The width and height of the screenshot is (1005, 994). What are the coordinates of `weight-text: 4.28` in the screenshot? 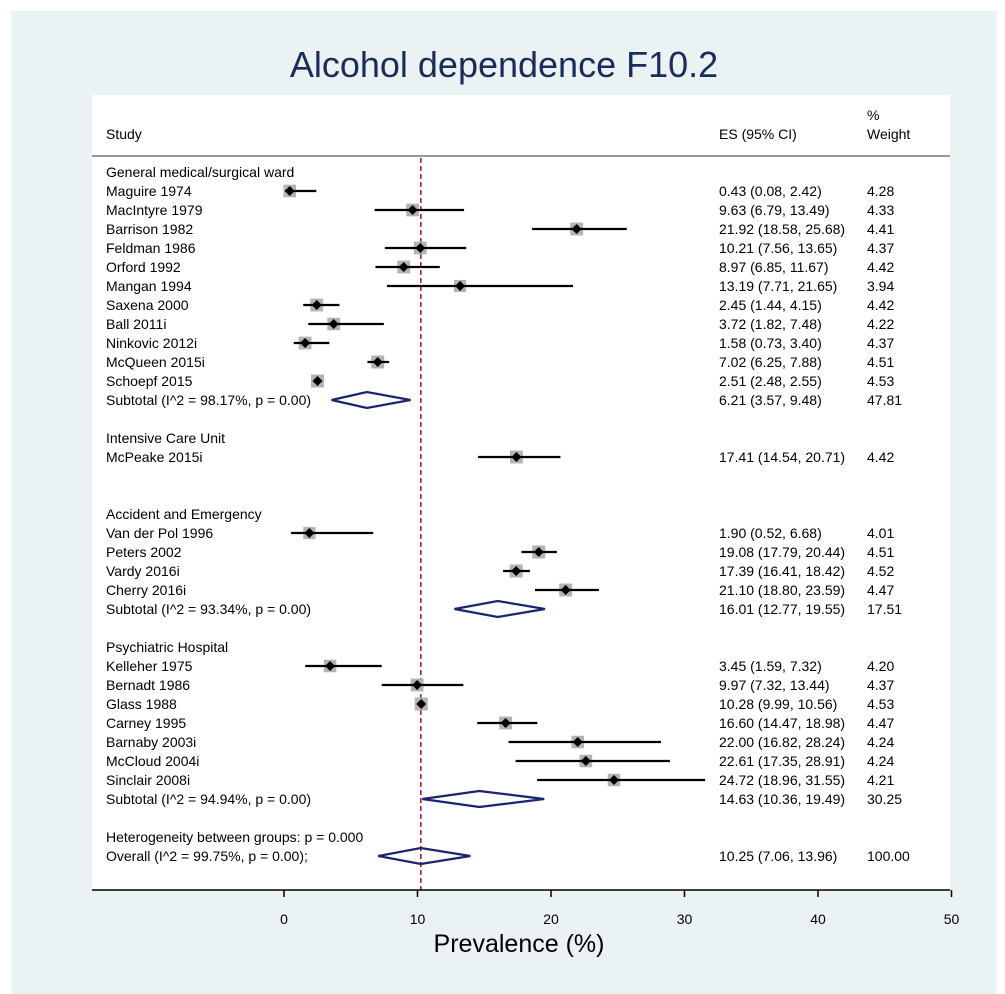 It's located at (880, 191).